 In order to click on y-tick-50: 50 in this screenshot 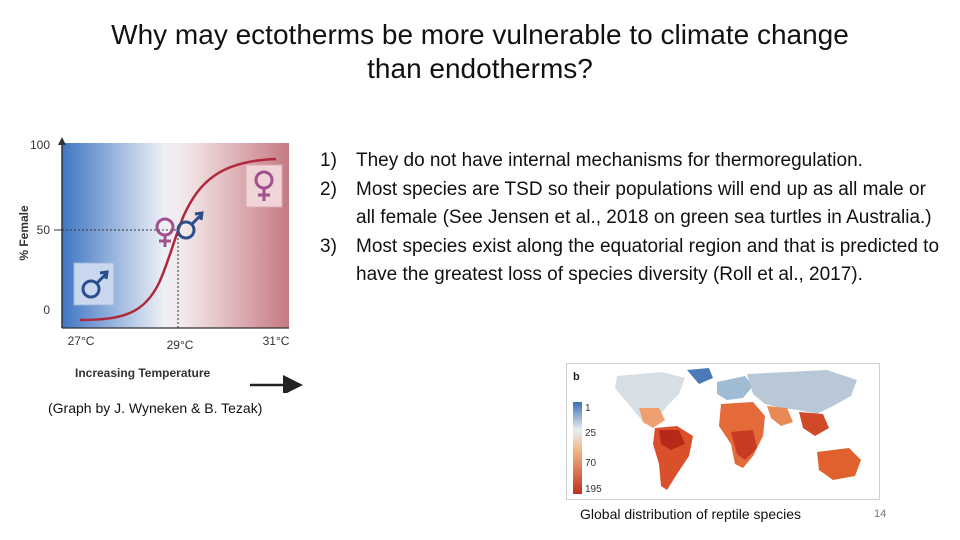, I will do `click(44, 230)`.